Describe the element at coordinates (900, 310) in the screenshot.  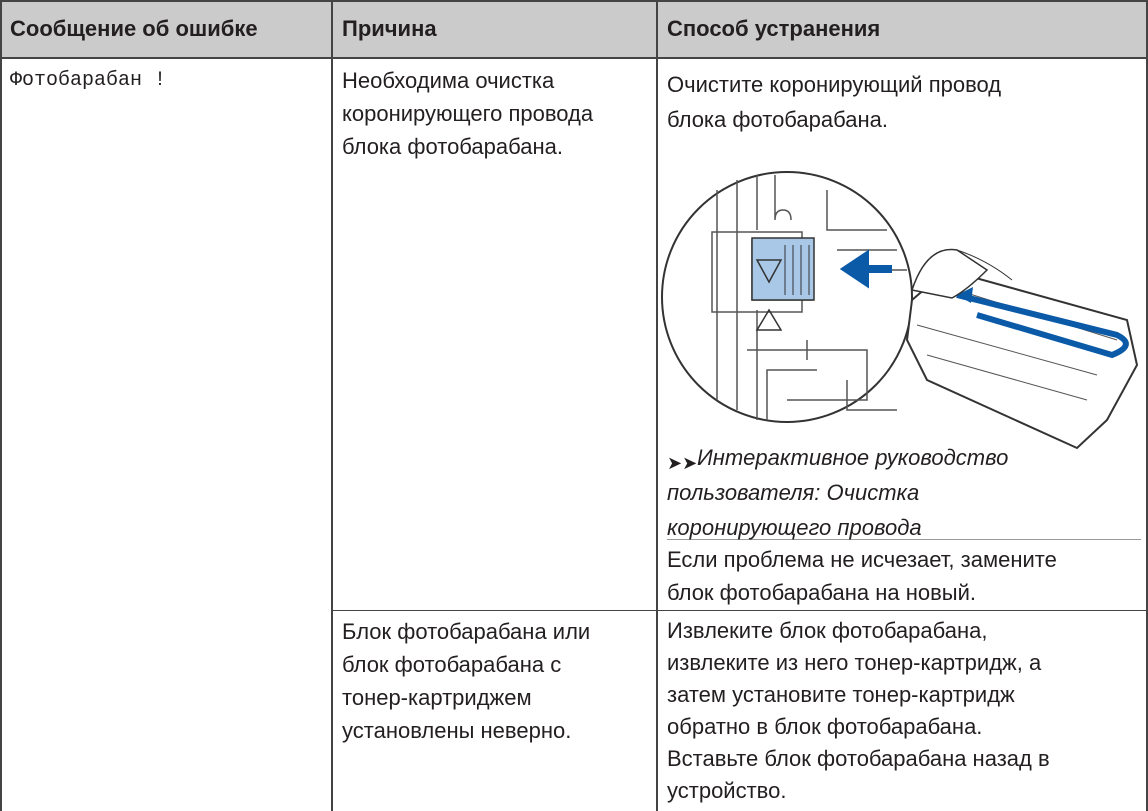
I see `illustration` at that location.